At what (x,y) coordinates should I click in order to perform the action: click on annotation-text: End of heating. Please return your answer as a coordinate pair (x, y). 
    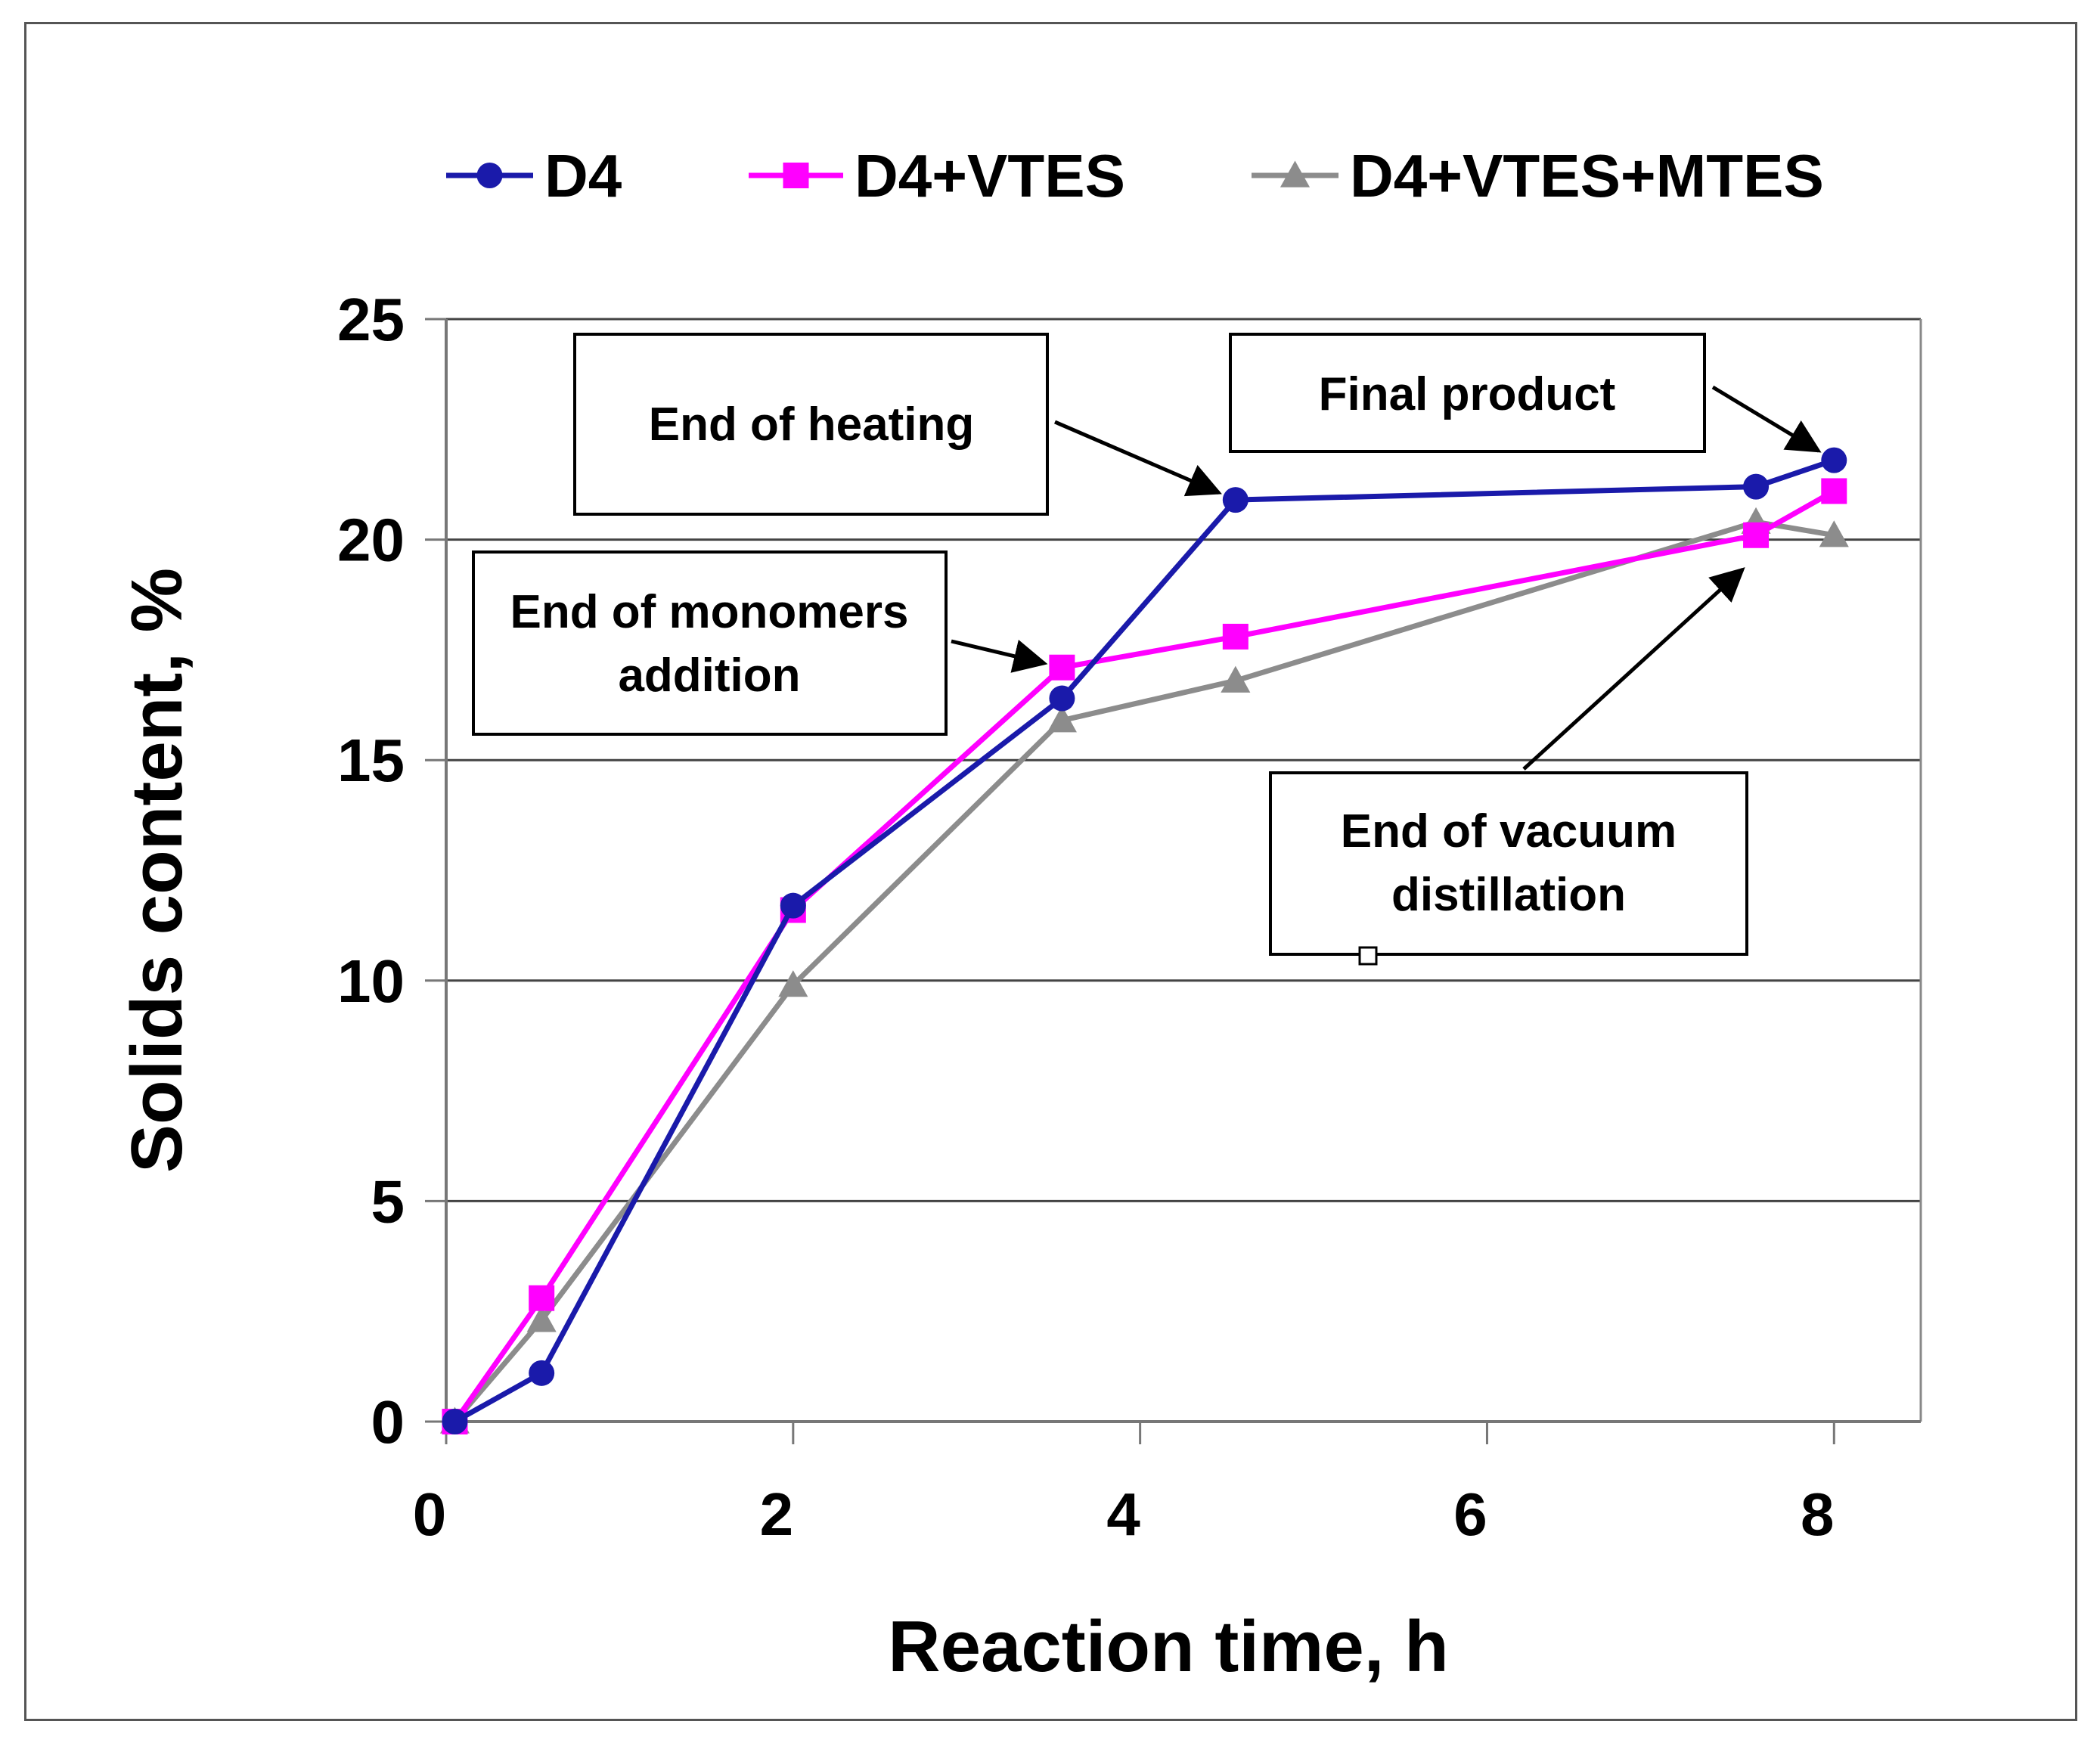
    Looking at the image, I should click on (812, 425).